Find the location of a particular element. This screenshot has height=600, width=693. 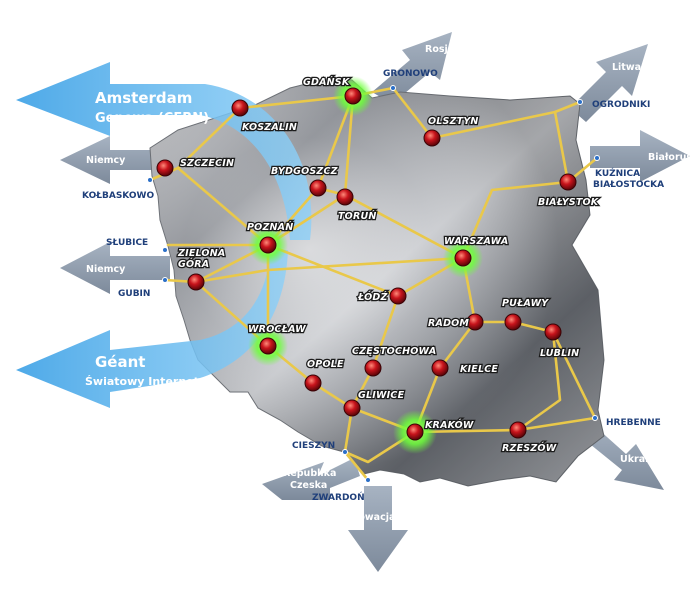

label-olsztyn: OLSZTYN is located at coordinates (453, 121).